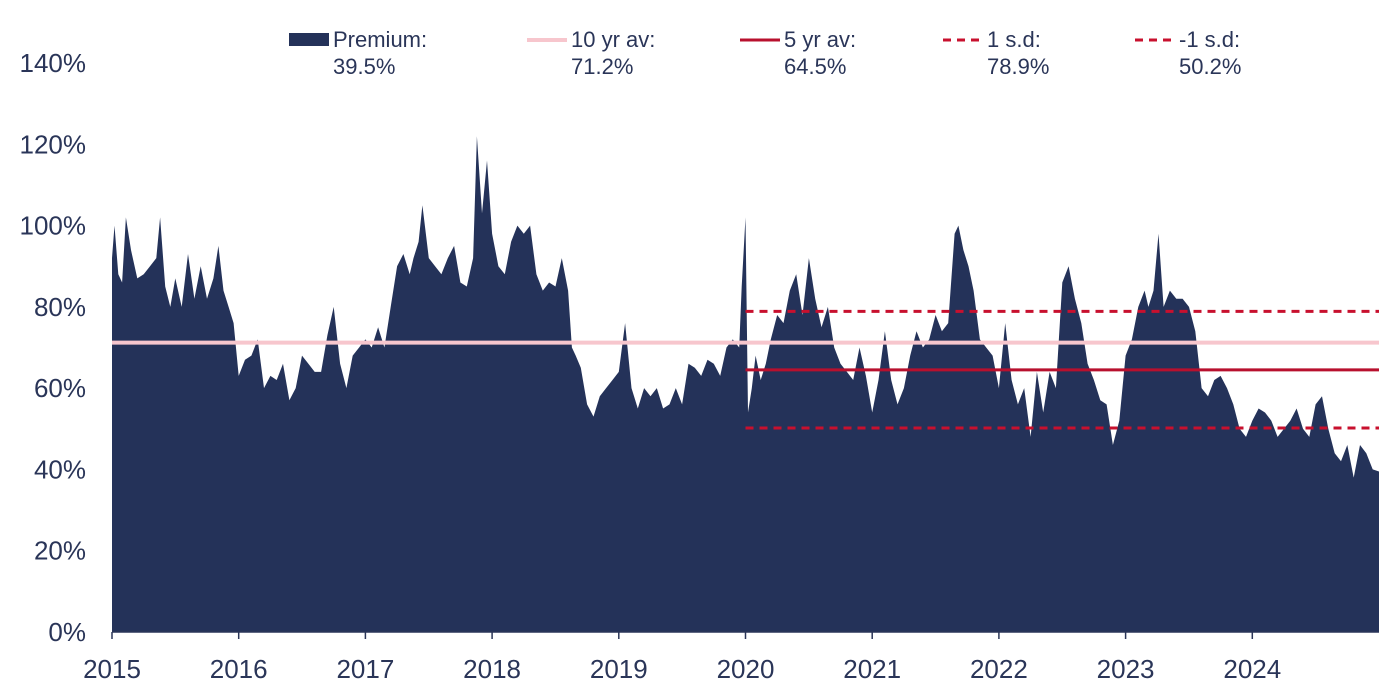  I want to click on legend-label: Premium:, so click(380, 39).